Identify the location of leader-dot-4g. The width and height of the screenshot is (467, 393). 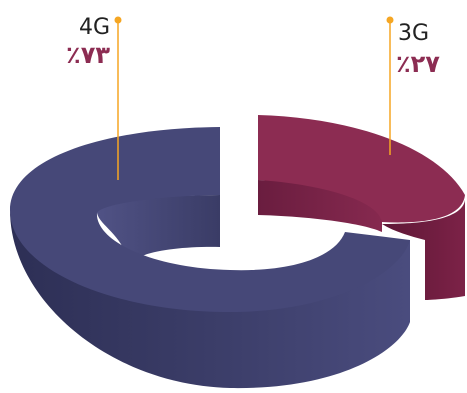
(118, 20).